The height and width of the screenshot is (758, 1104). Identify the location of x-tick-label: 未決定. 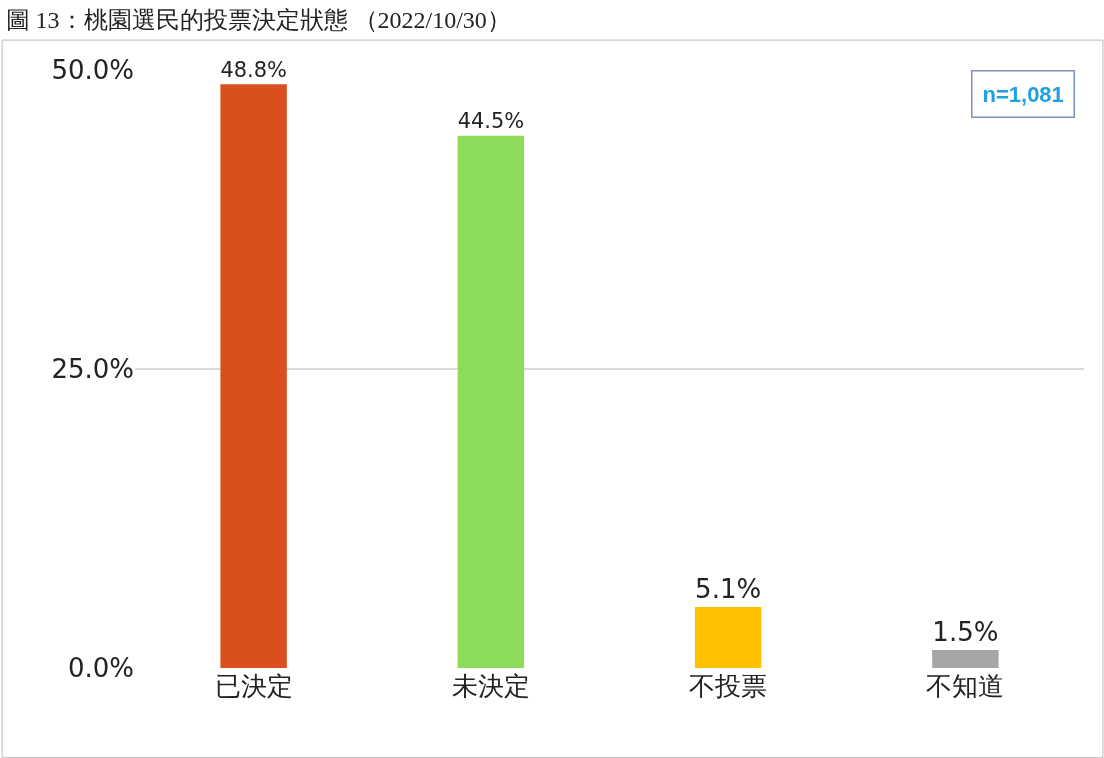
(490, 686).